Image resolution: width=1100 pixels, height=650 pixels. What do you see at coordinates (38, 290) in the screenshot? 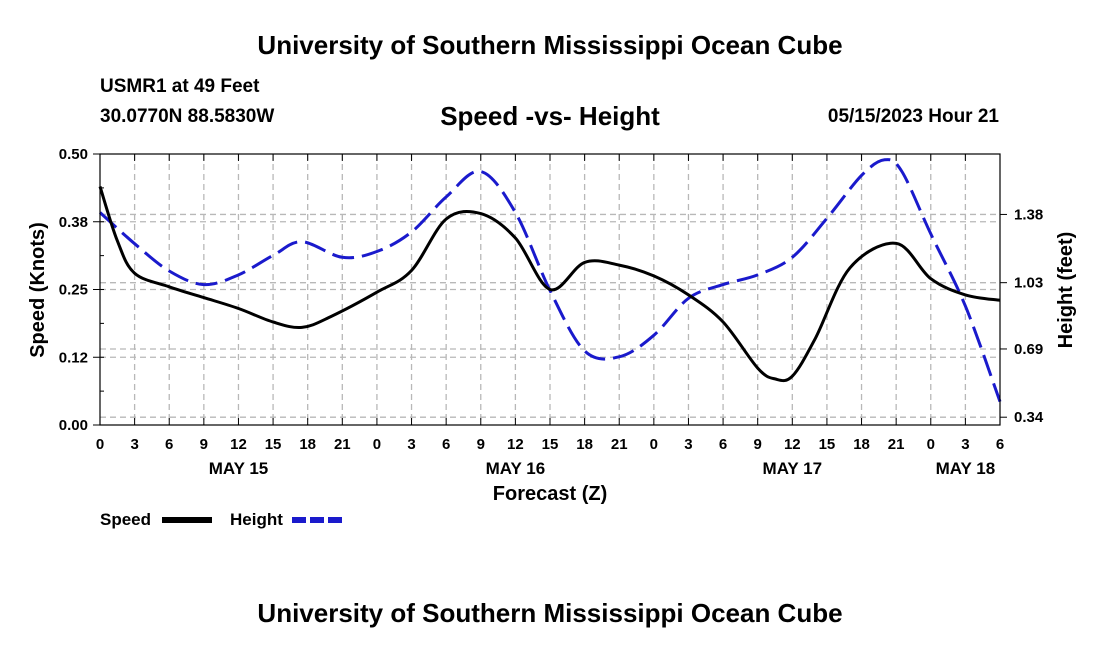
I see `y-axis-label: Speed (Knots)` at bounding box center [38, 290].